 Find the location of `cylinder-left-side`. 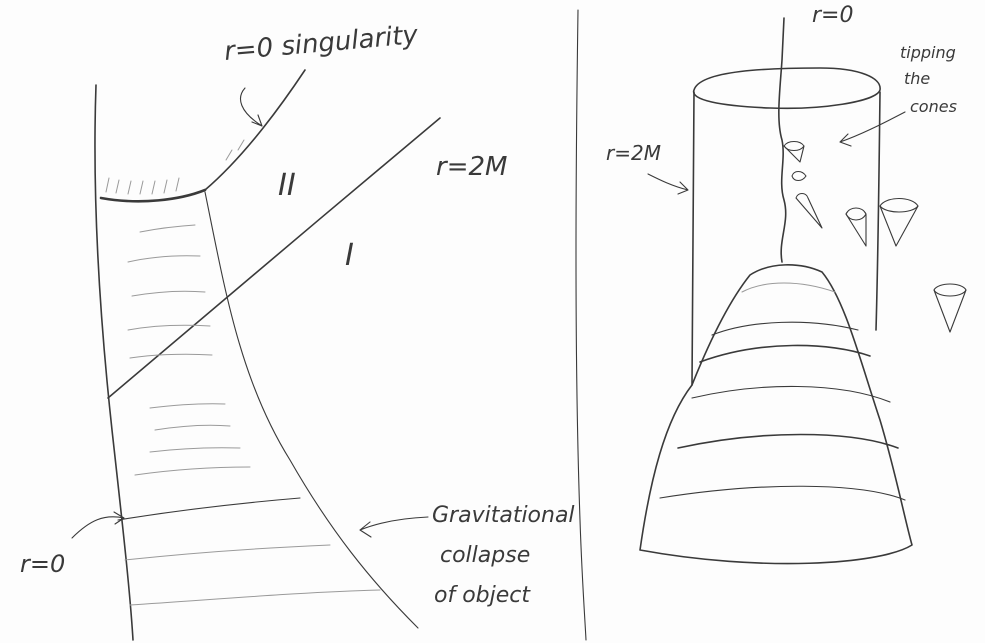

cylinder-left-side is located at coordinates (693, 238).